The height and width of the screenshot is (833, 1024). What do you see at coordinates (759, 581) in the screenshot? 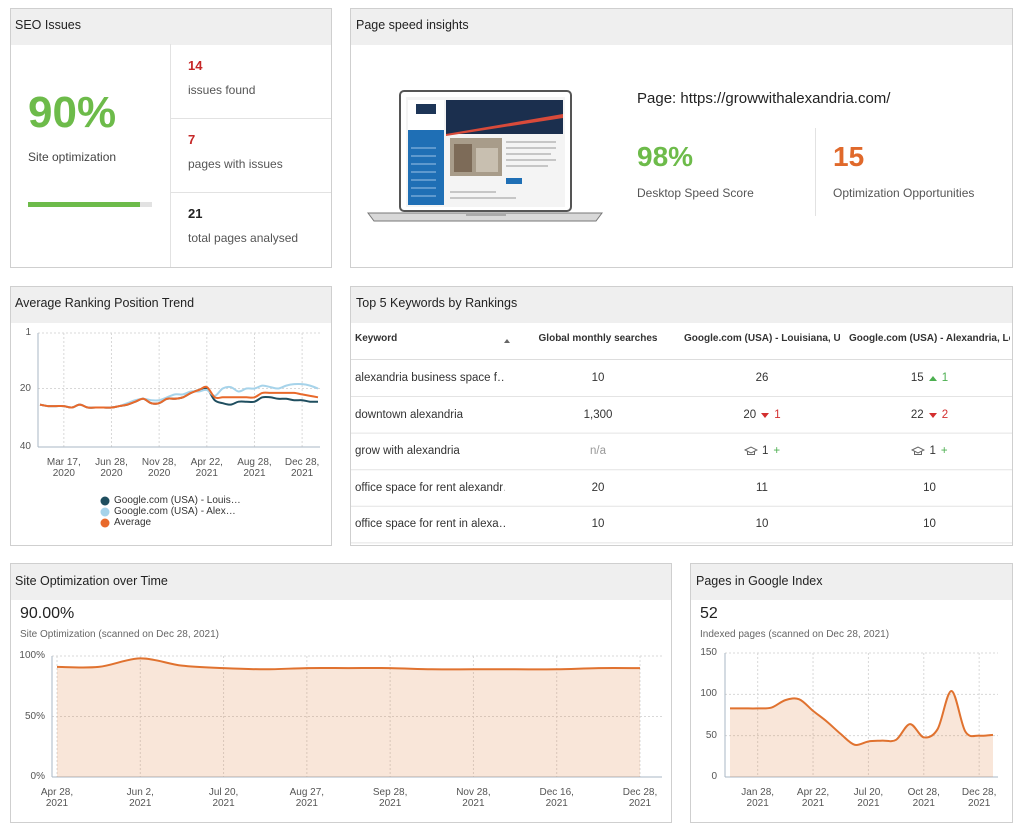
I see `panel-title: Pages in Google Index` at bounding box center [759, 581].